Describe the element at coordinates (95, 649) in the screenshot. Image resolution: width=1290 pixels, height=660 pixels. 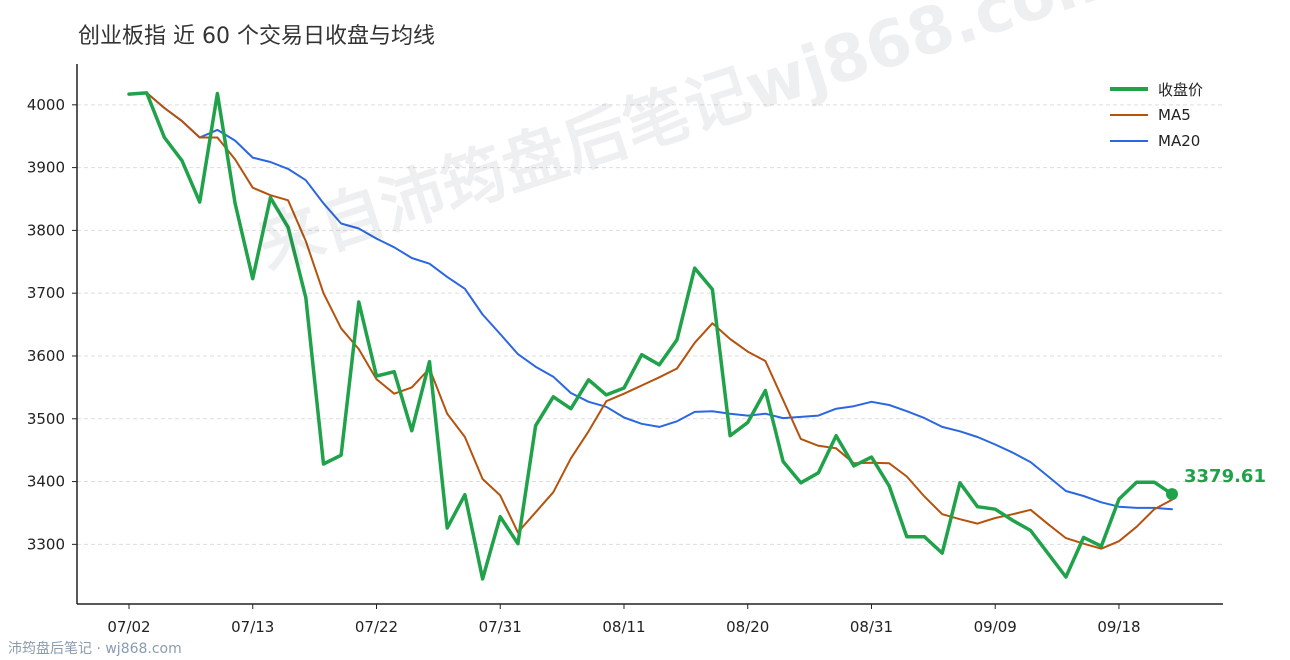
I see `footer-credit: 沛筠盘后笔记 · wj868.com` at that location.